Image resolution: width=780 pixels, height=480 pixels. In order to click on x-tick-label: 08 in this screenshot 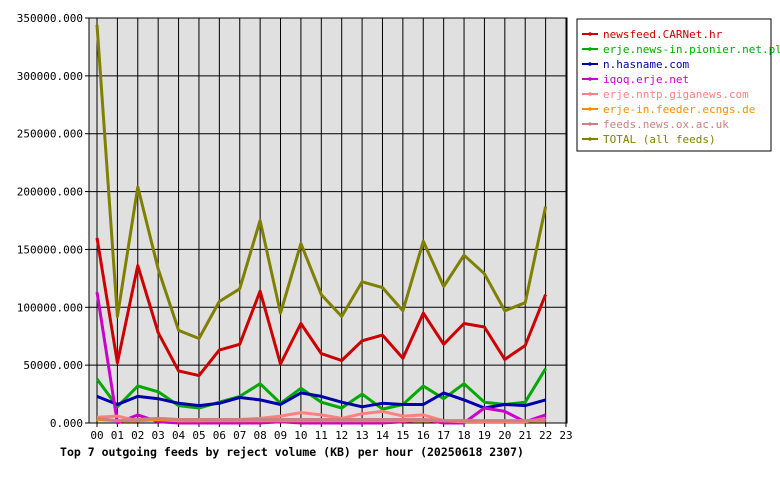, I will do `click(260, 435)`.